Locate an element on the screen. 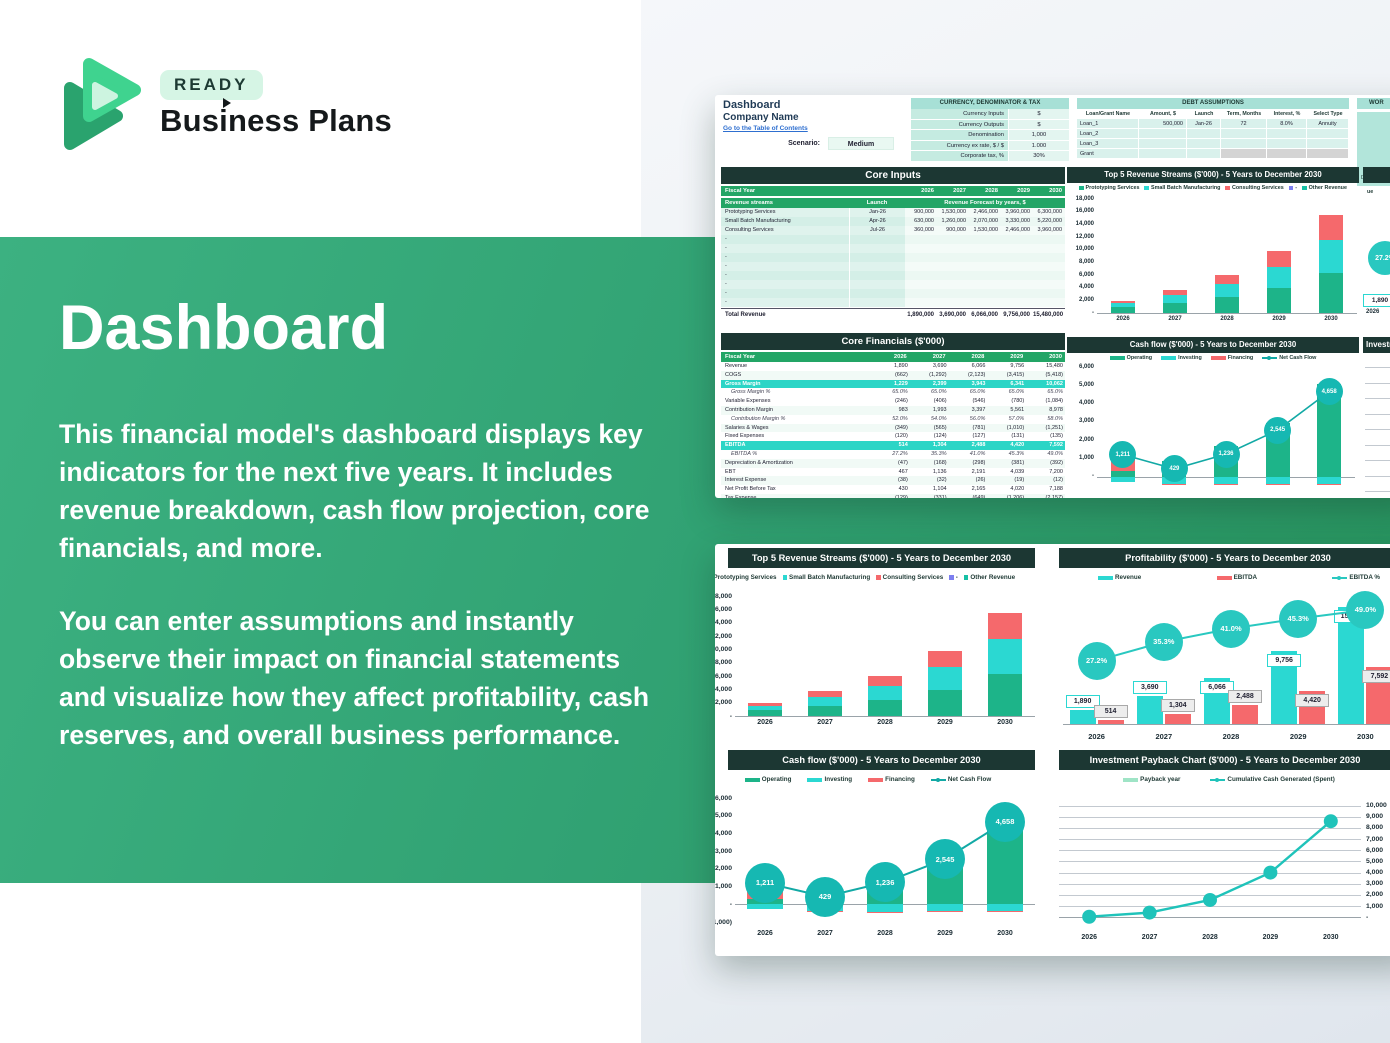 The height and width of the screenshot is (1043, 1390). stream-value: 3,330,000 is located at coordinates (1017, 221).